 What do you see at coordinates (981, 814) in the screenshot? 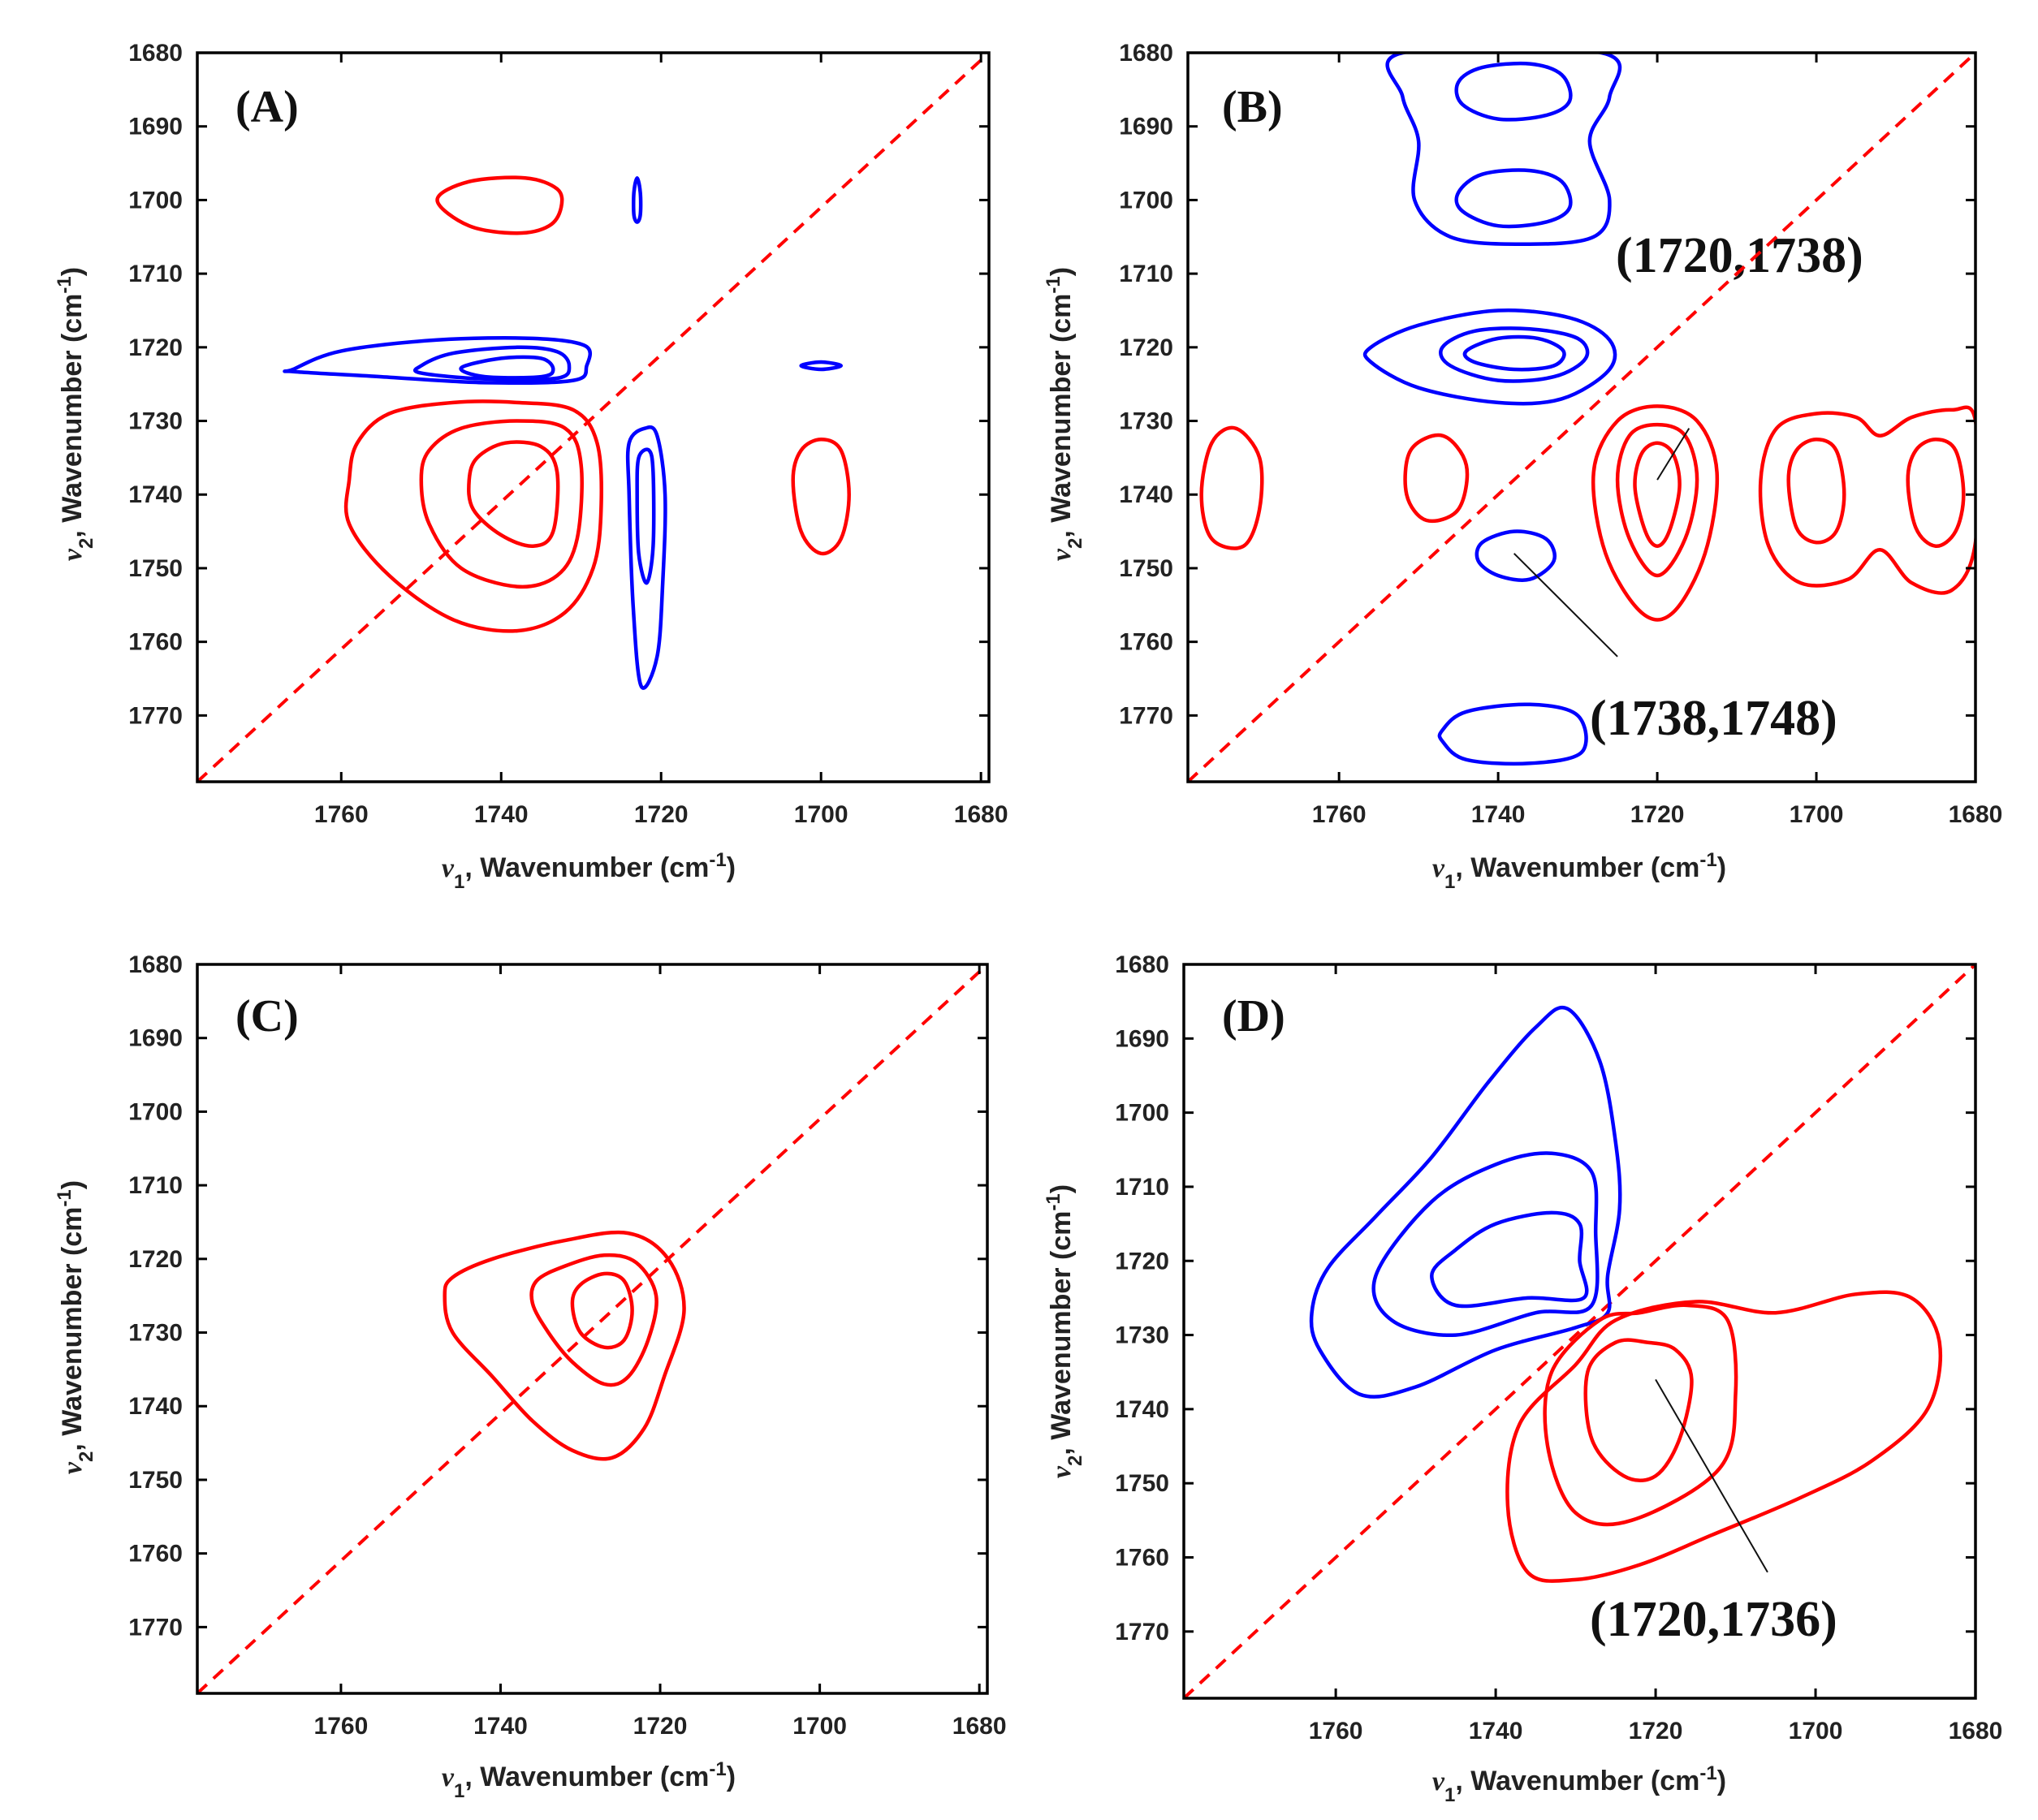
I see `x-tick-label-a-1680: 1680` at bounding box center [981, 814].